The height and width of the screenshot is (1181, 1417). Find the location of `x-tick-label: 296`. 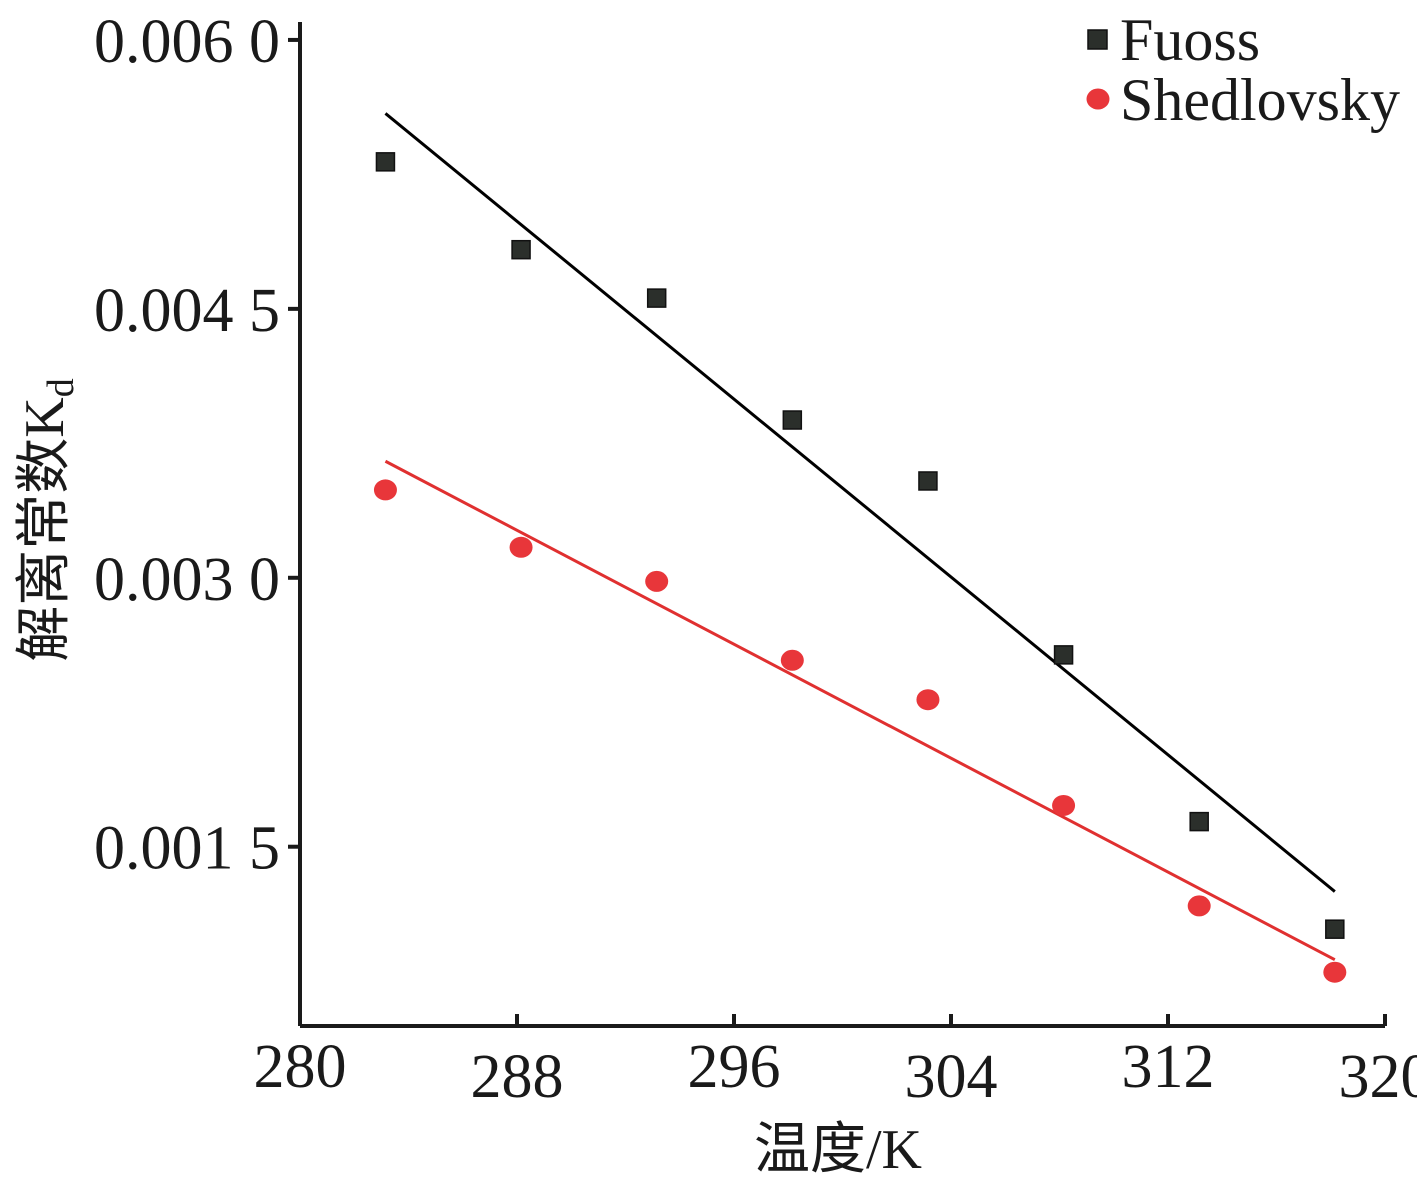

x-tick-label: 296 is located at coordinates (734, 1067).